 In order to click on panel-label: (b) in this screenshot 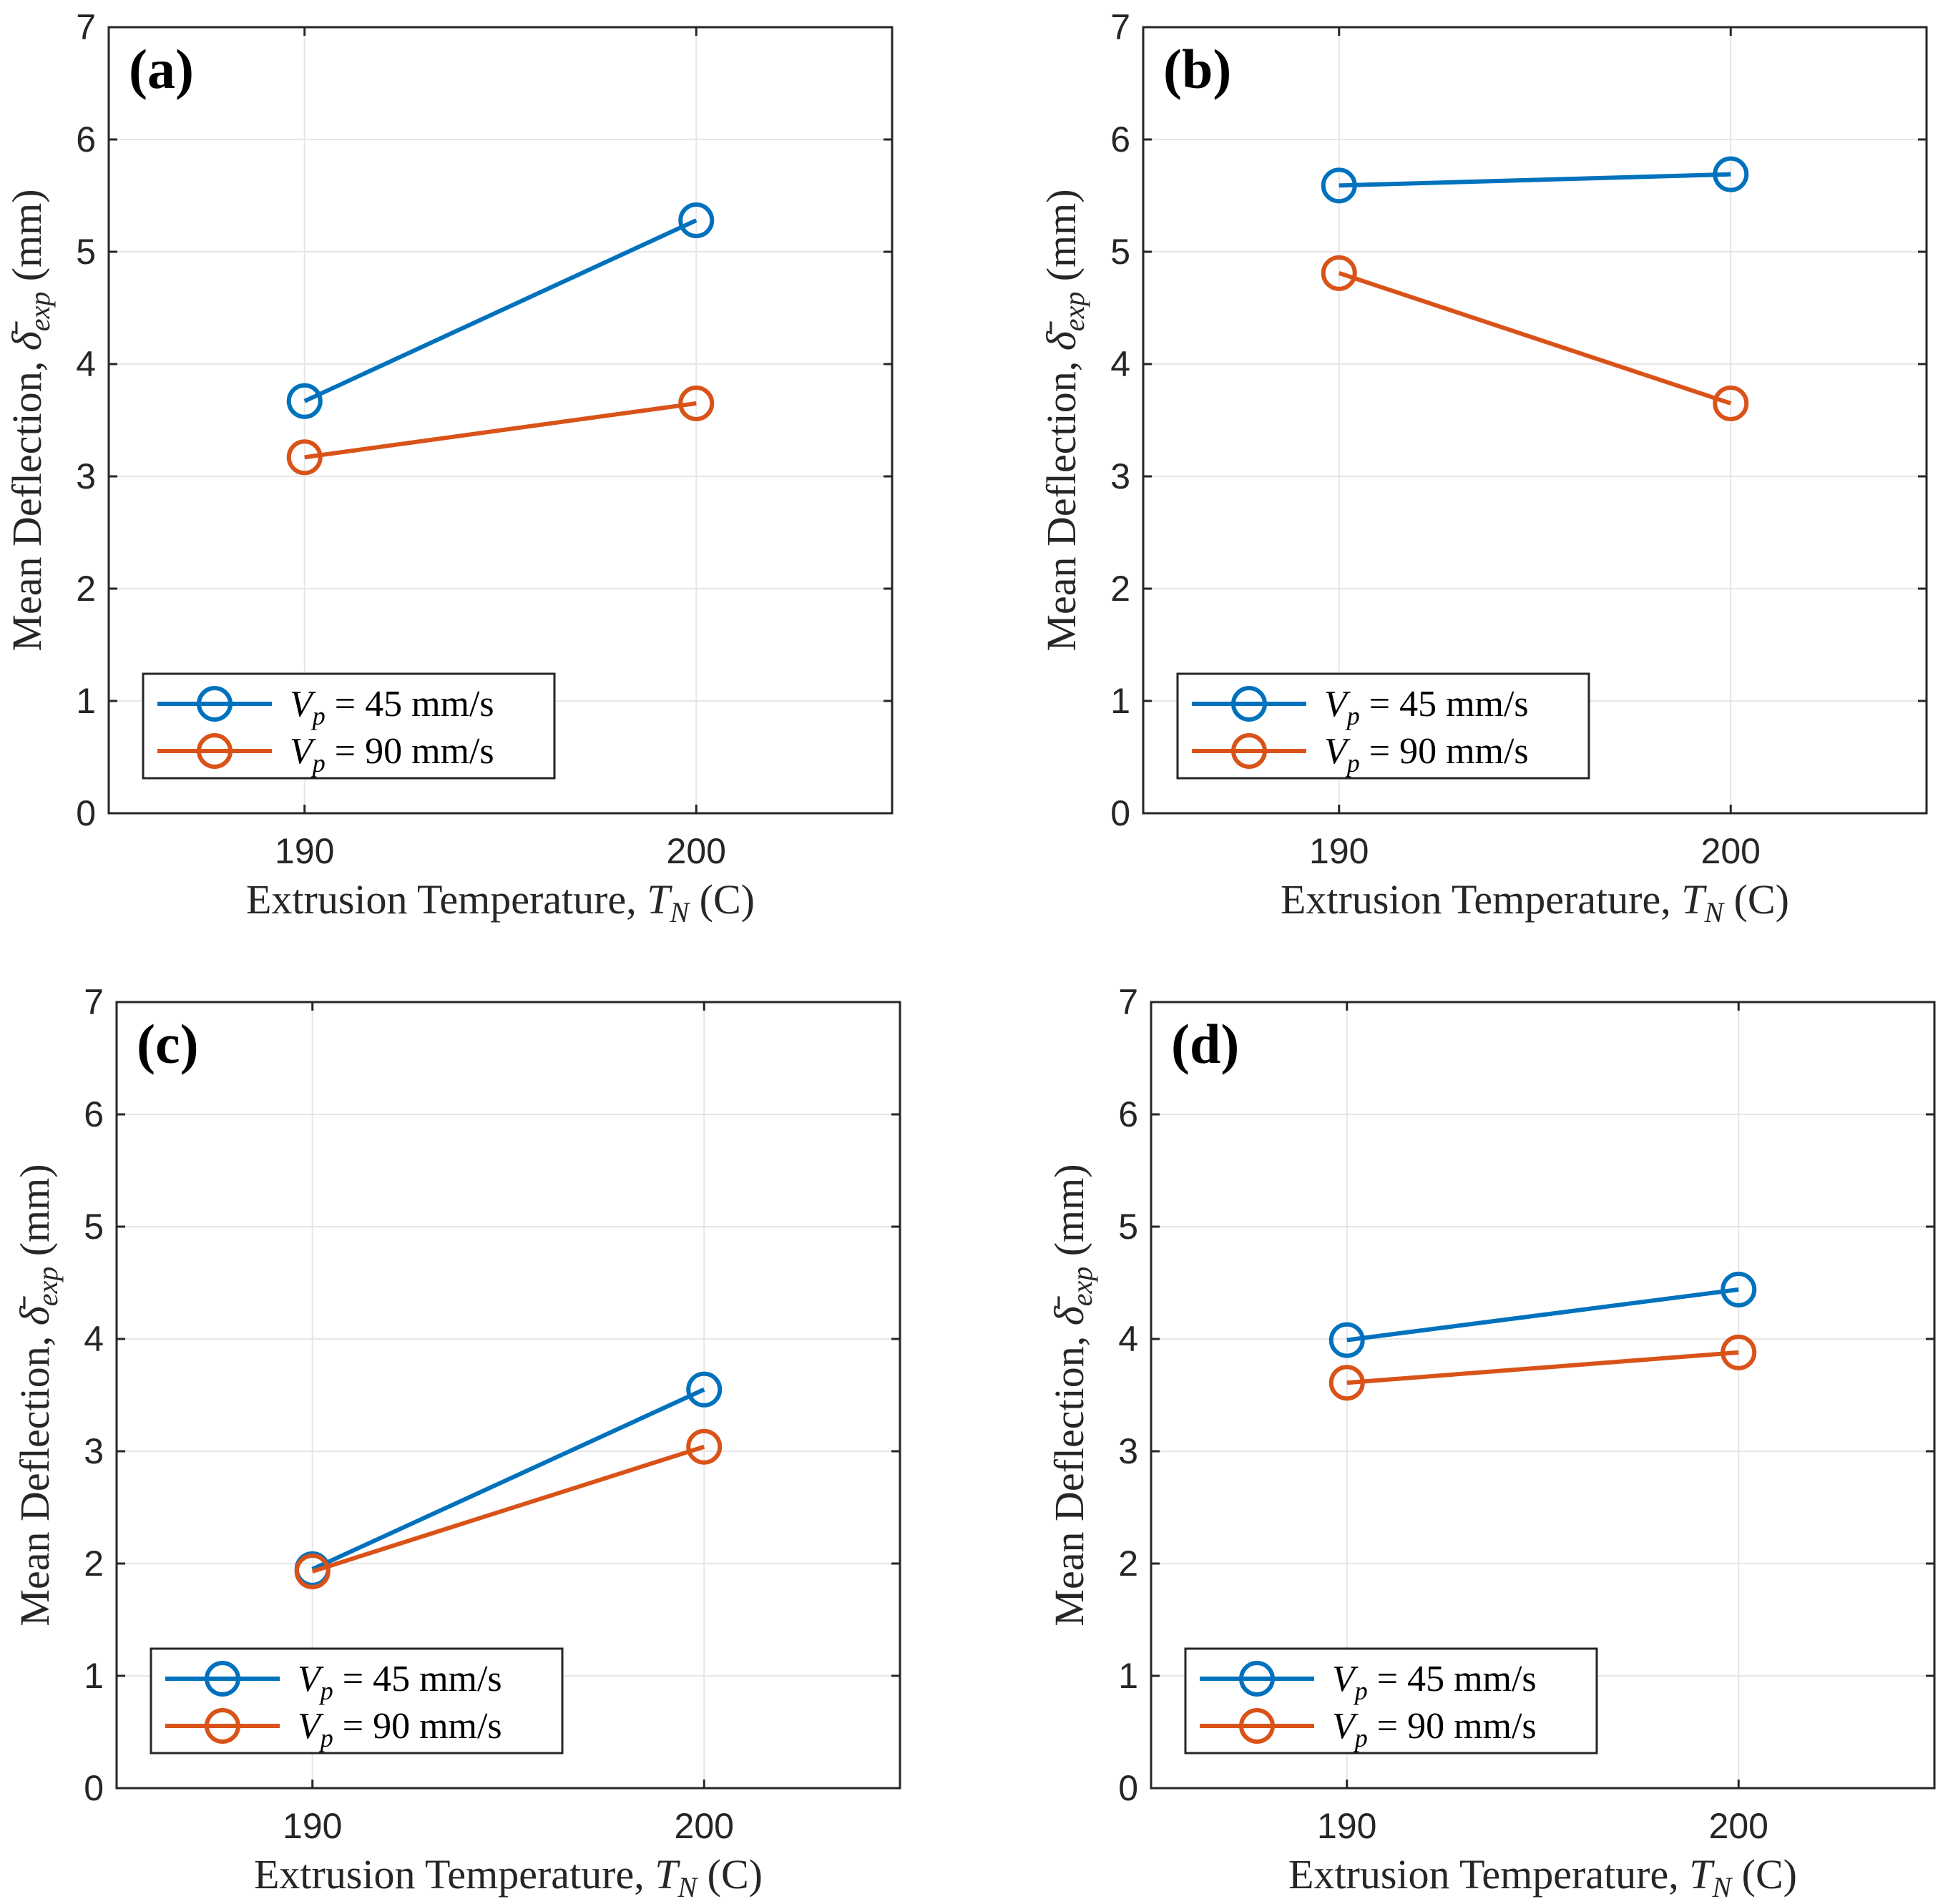, I will do `click(1197, 69)`.